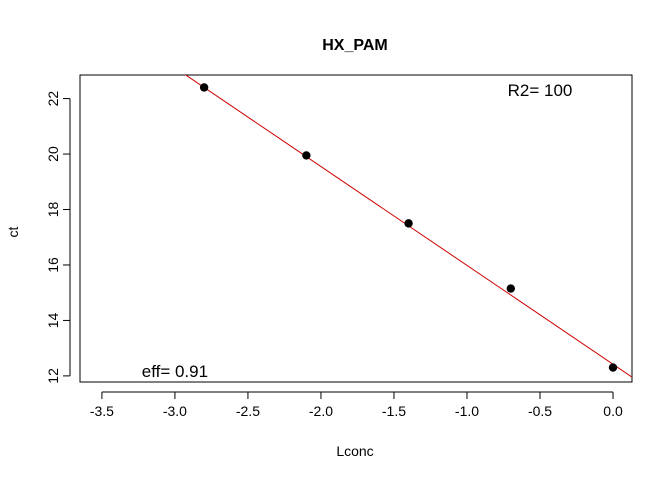 The image size is (672, 480). What do you see at coordinates (53, 99) in the screenshot?
I see `y-tick-label: 22` at bounding box center [53, 99].